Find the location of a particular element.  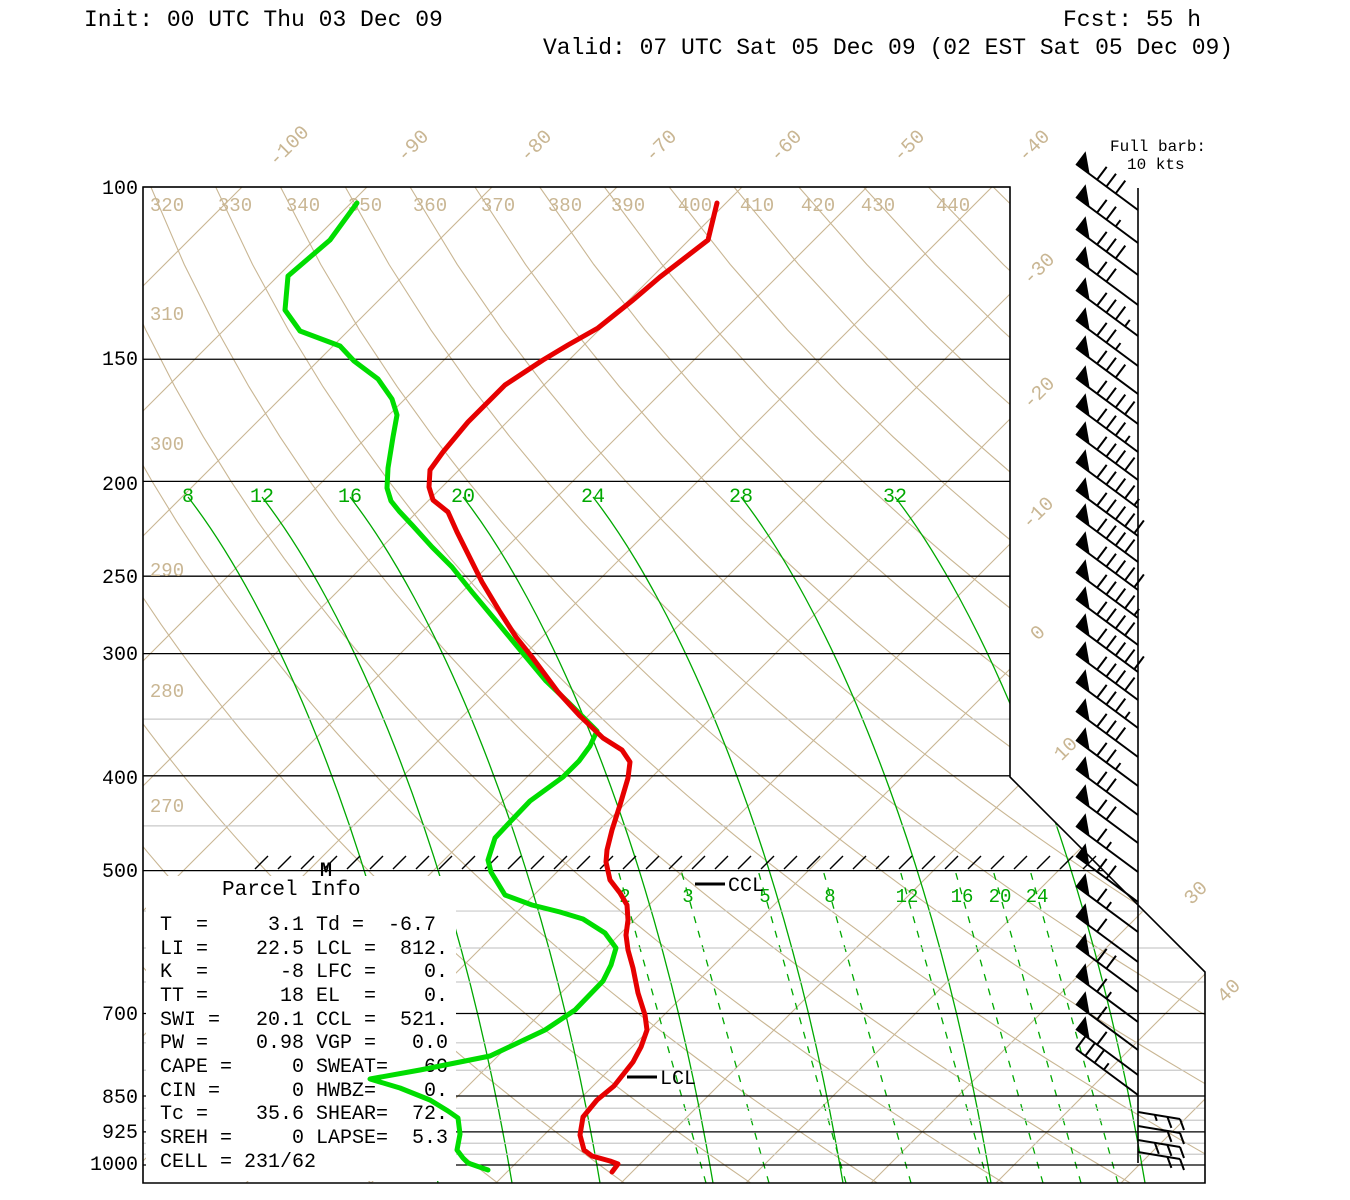

parcel-info-title: Parcel Info is located at coordinates (291, 890).